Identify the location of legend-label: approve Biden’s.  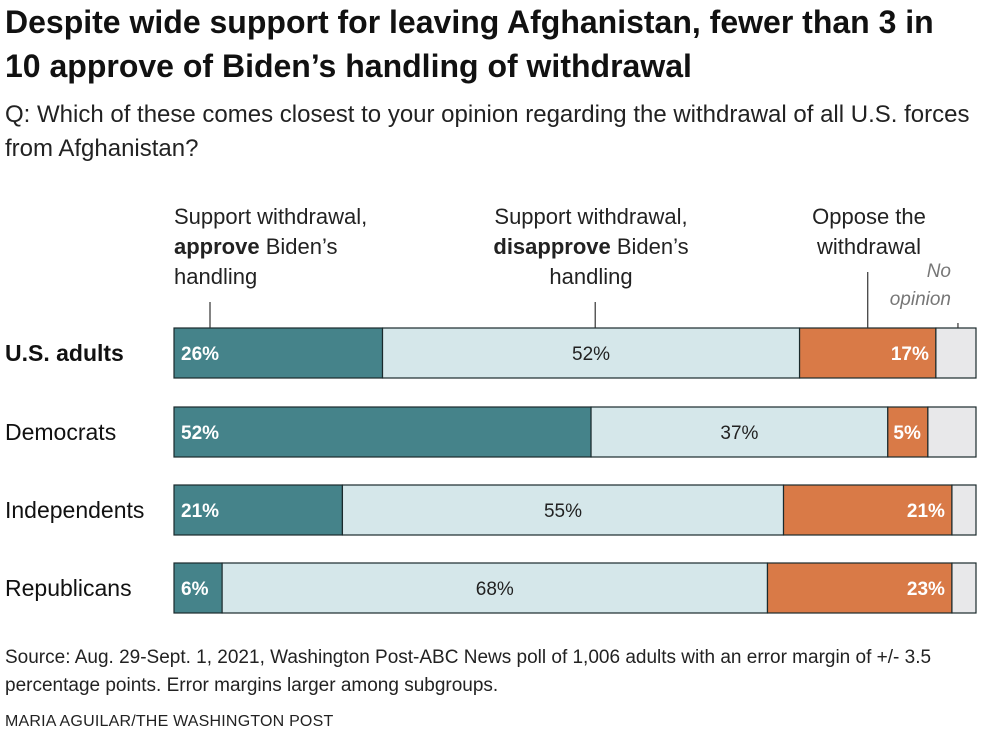
(255, 246).